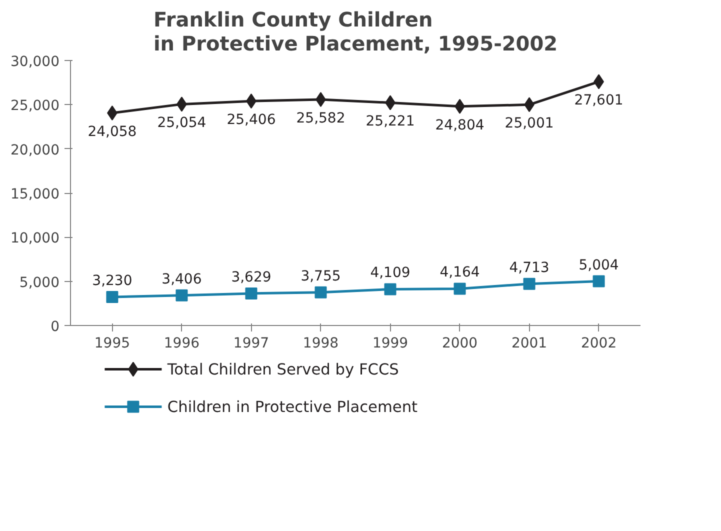  What do you see at coordinates (55, 327) in the screenshot?
I see `y-tick-label: 0` at bounding box center [55, 327].